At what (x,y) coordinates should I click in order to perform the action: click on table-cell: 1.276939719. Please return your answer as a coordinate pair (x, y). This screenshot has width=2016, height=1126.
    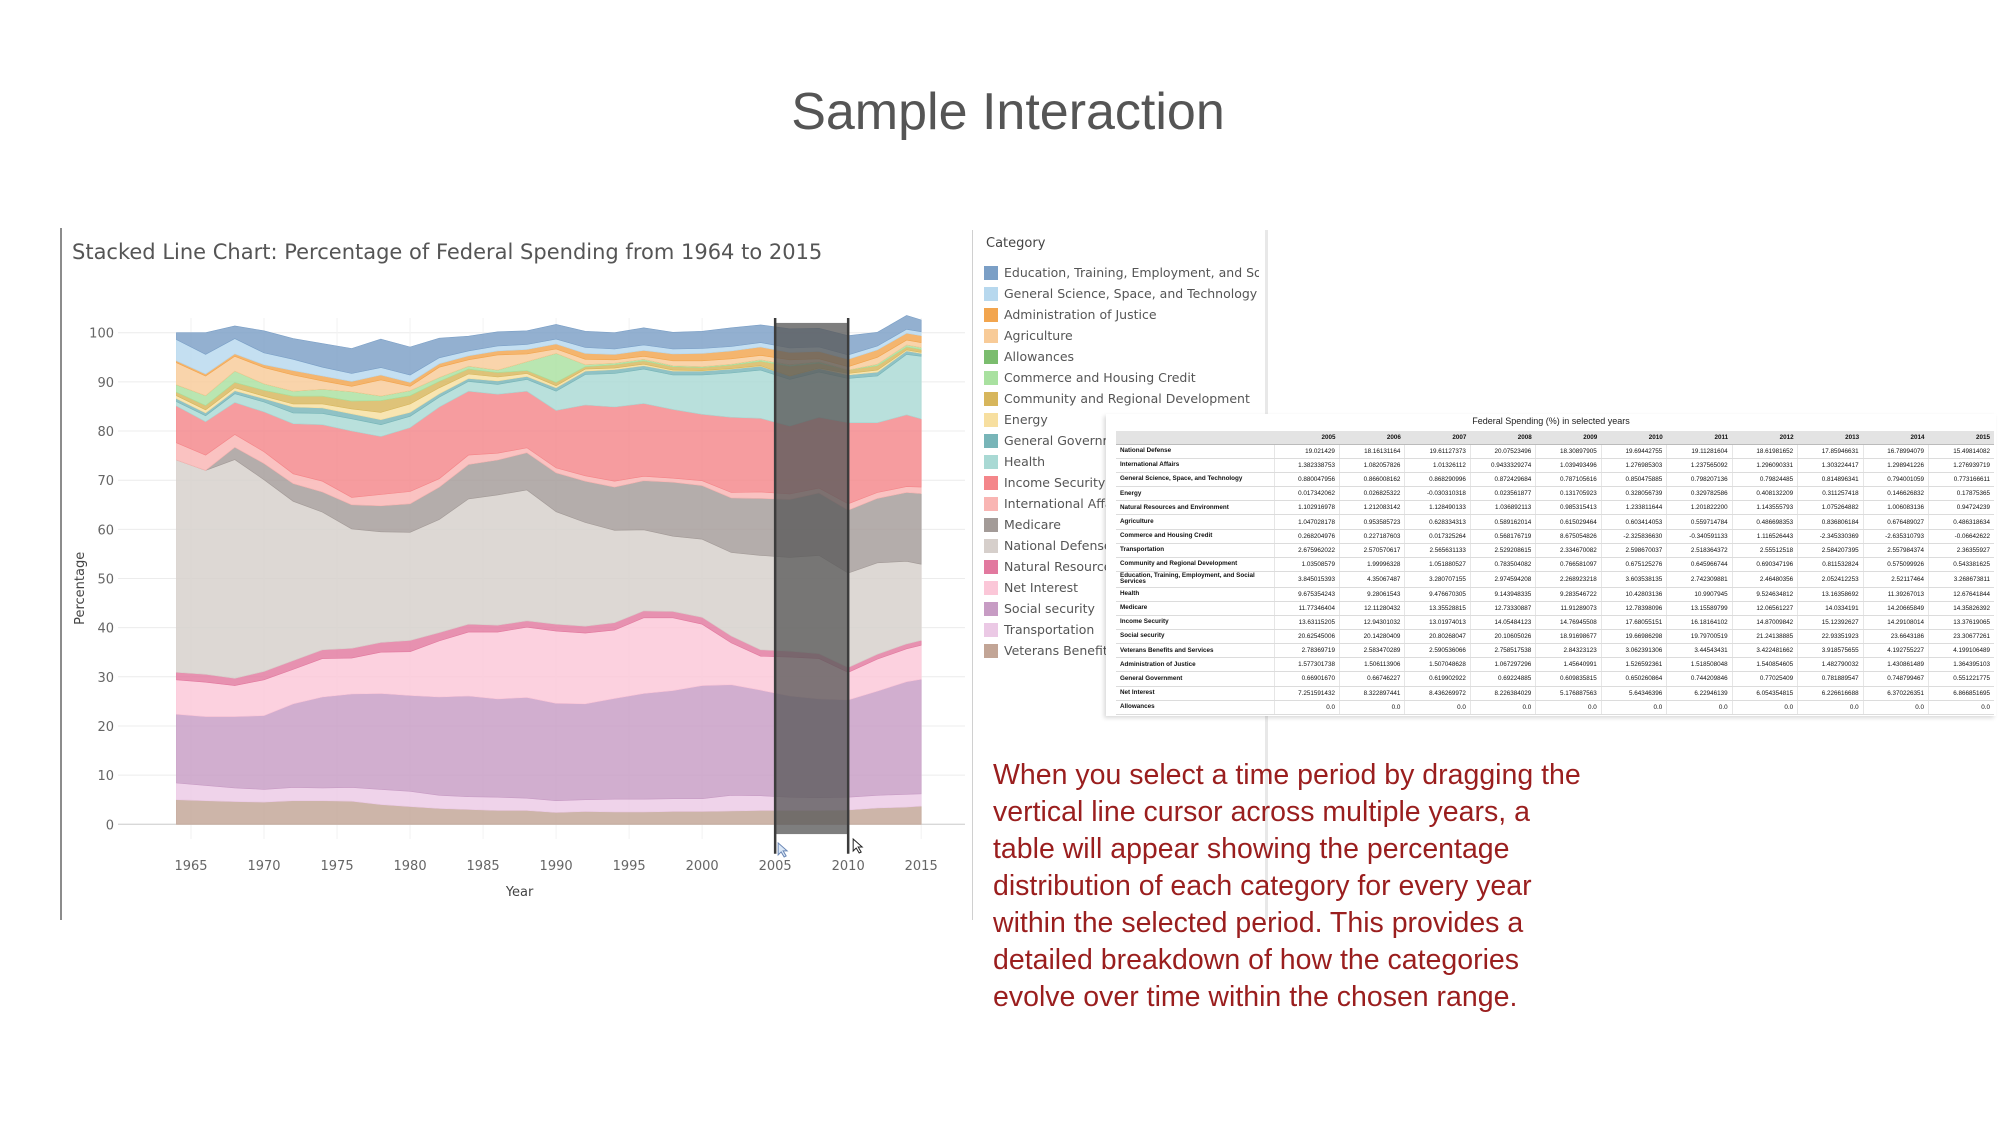
    Looking at the image, I should click on (1961, 466).